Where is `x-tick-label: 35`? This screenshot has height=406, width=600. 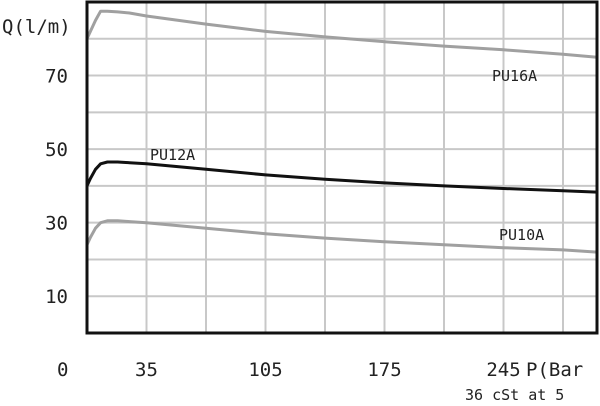 x-tick-label: 35 is located at coordinates (146, 370).